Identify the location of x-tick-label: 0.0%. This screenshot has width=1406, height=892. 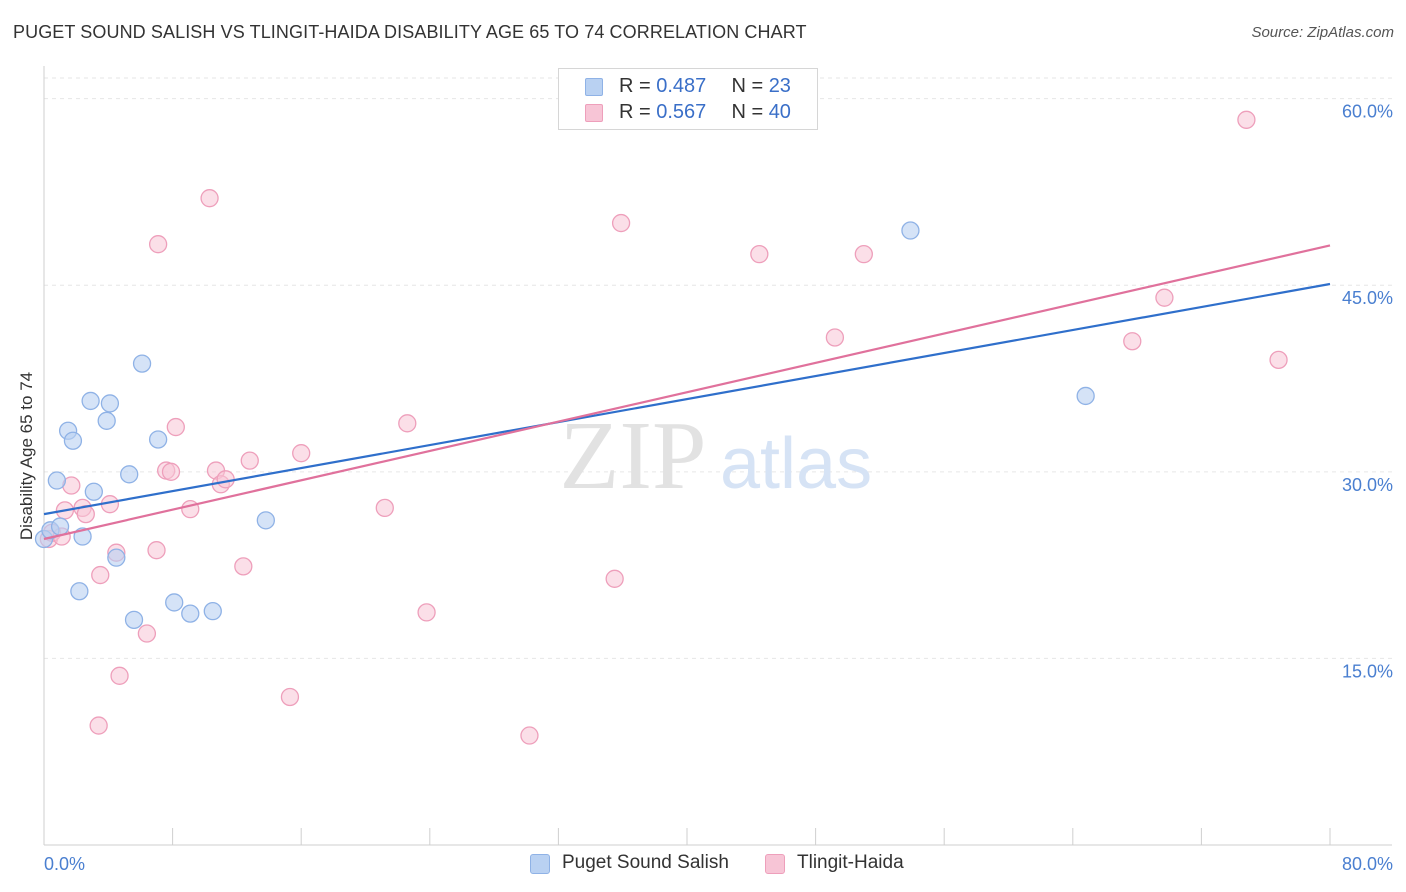
(64, 864).